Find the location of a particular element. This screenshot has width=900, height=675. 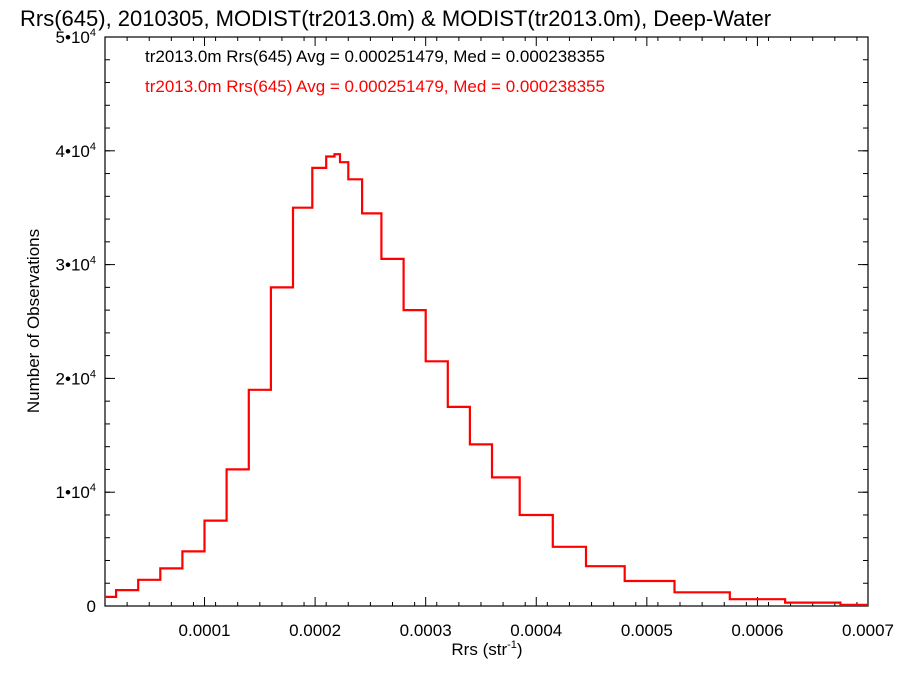

x-tick-label: 0.0003 is located at coordinates (426, 630).